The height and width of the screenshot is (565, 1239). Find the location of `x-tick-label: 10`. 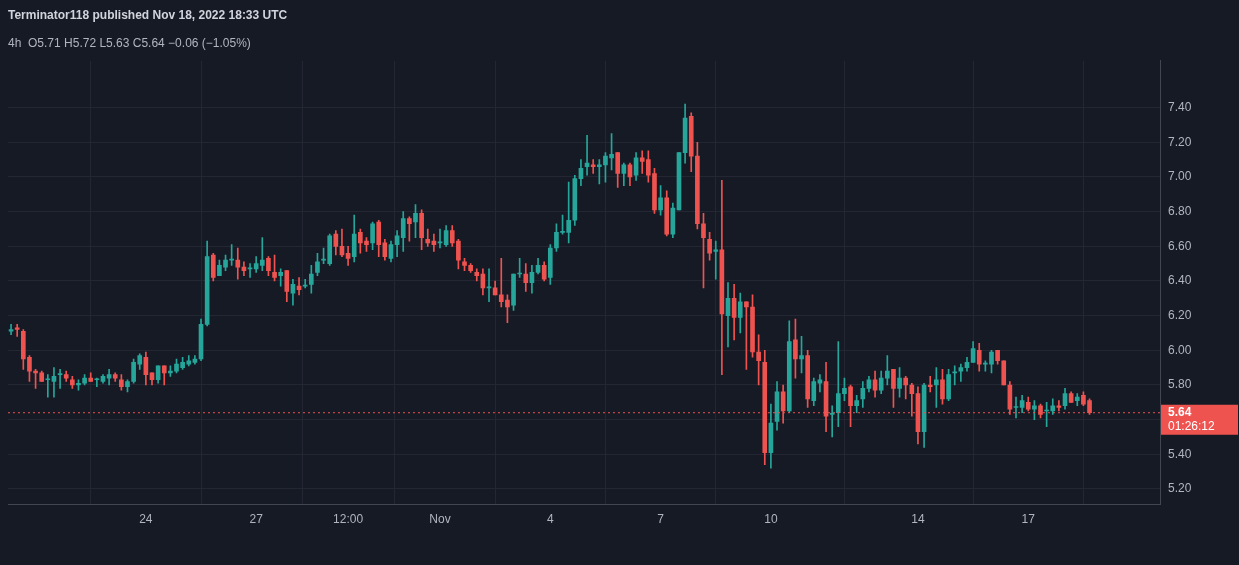

x-tick-label: 10 is located at coordinates (771, 519).